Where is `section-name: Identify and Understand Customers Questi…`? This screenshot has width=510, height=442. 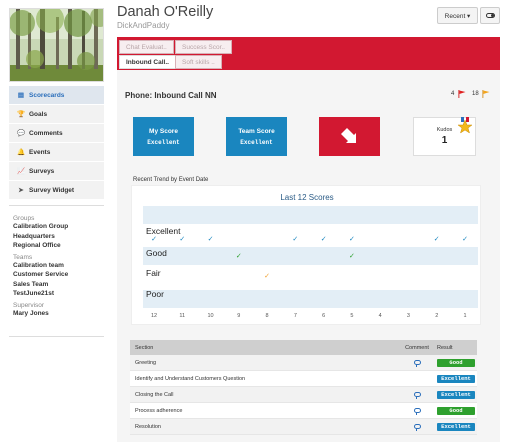 section-name: Identify and Understand Customers Questi… is located at coordinates (190, 378).